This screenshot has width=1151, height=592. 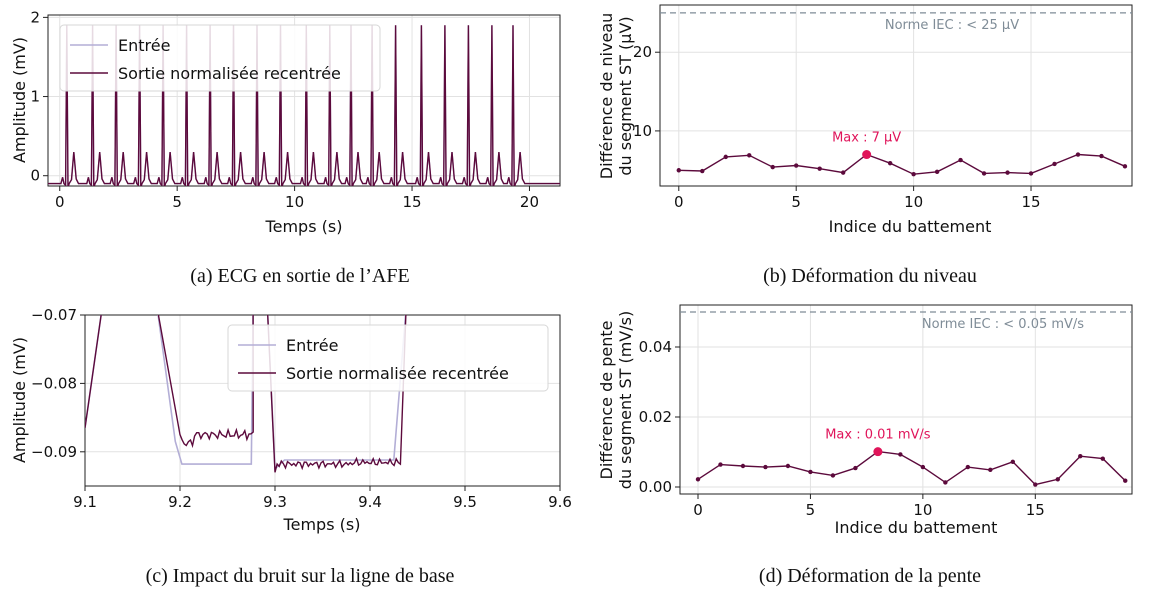 I want to click on legend-box-a, so click(x=220, y=58).